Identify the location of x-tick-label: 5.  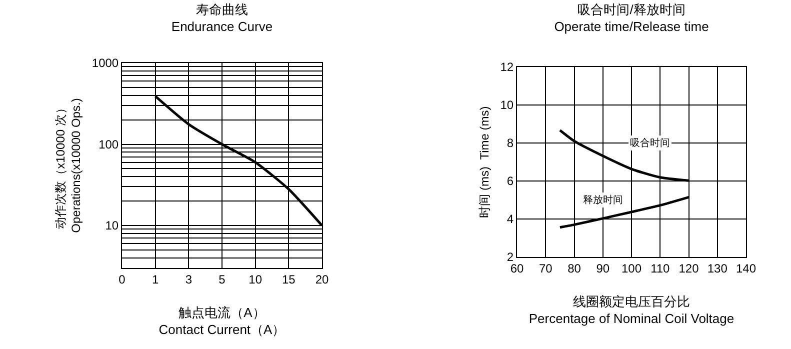
(222, 279).